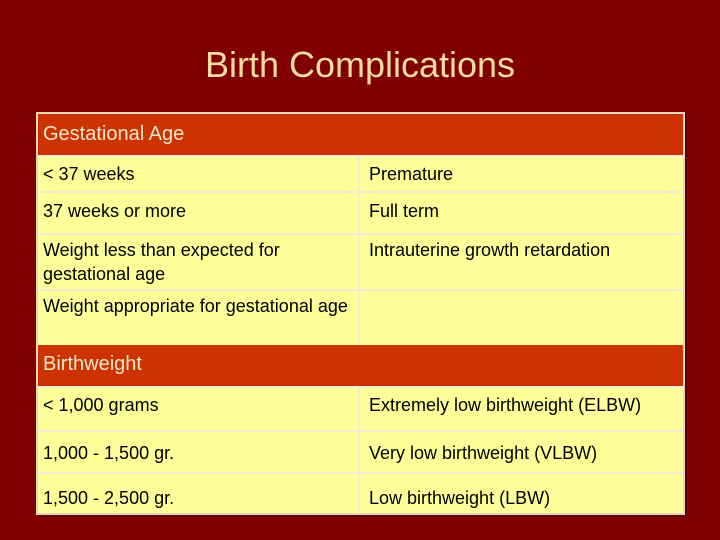  Describe the element at coordinates (109, 498) in the screenshot. I see `cell-left: 1,500 - 2,500 gr.` at that location.